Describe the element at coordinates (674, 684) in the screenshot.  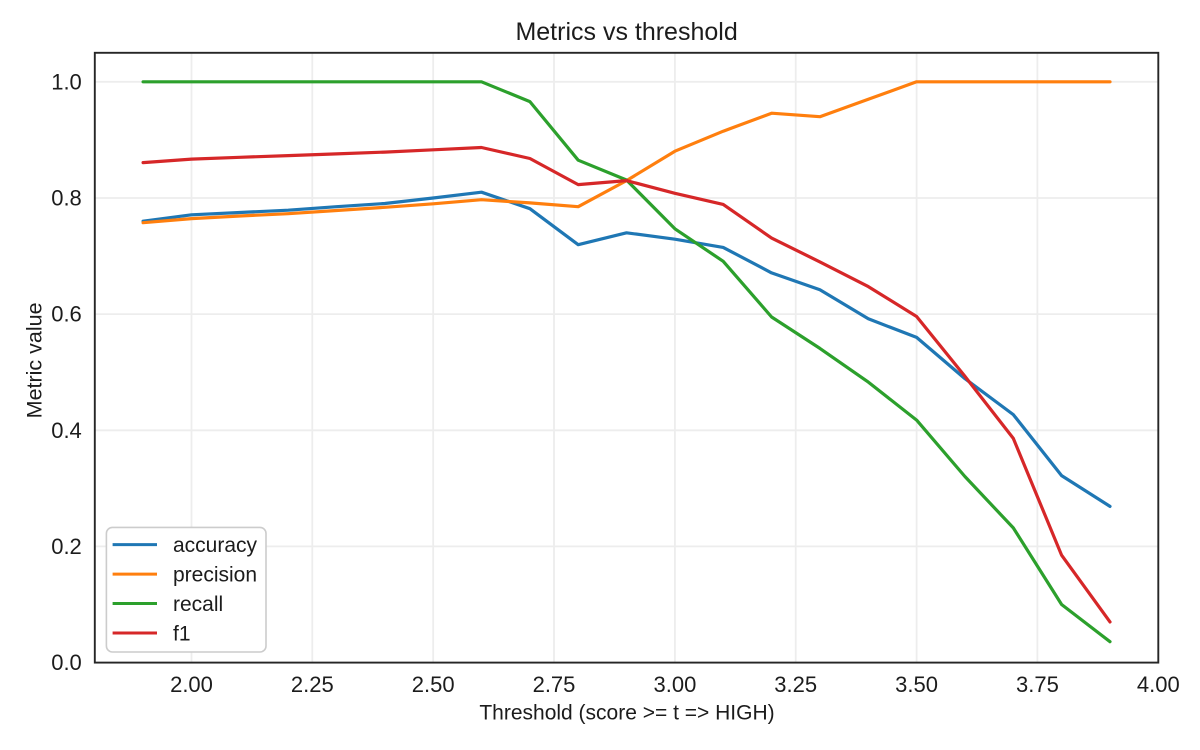
I see `svg-text: 3.00` at that location.